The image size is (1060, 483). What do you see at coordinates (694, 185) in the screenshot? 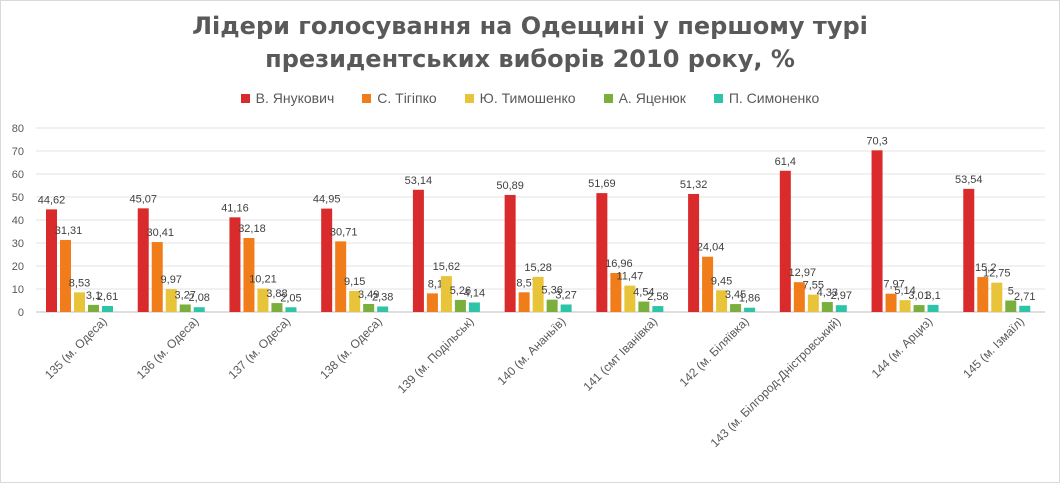
I see `data-label: 51,32` at bounding box center [694, 185].